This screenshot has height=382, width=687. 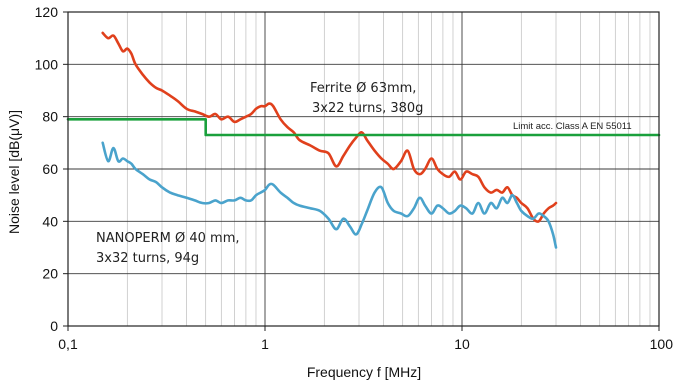 What do you see at coordinates (265, 344) in the screenshot?
I see `x-tick-label: 1` at bounding box center [265, 344].